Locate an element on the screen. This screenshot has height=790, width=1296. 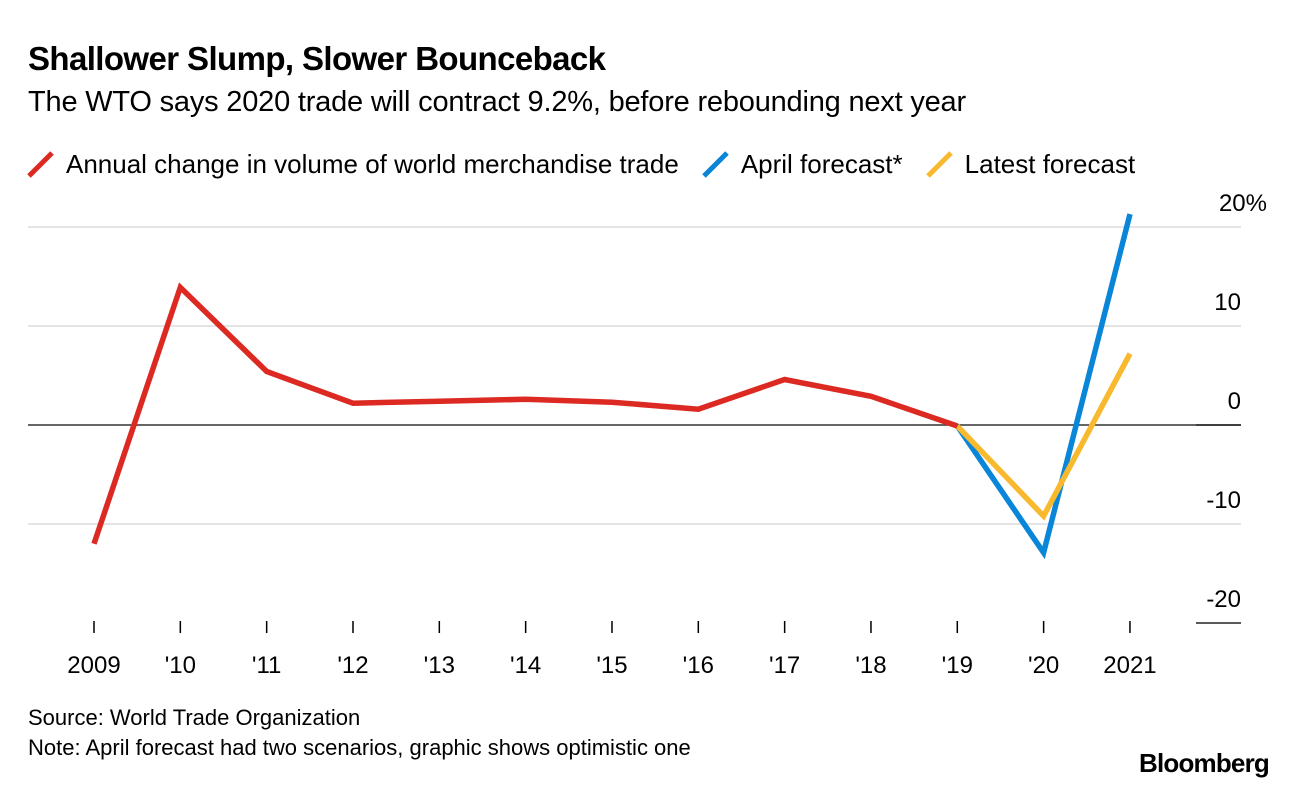
legend-swatch-actual is located at coordinates (40, 164).